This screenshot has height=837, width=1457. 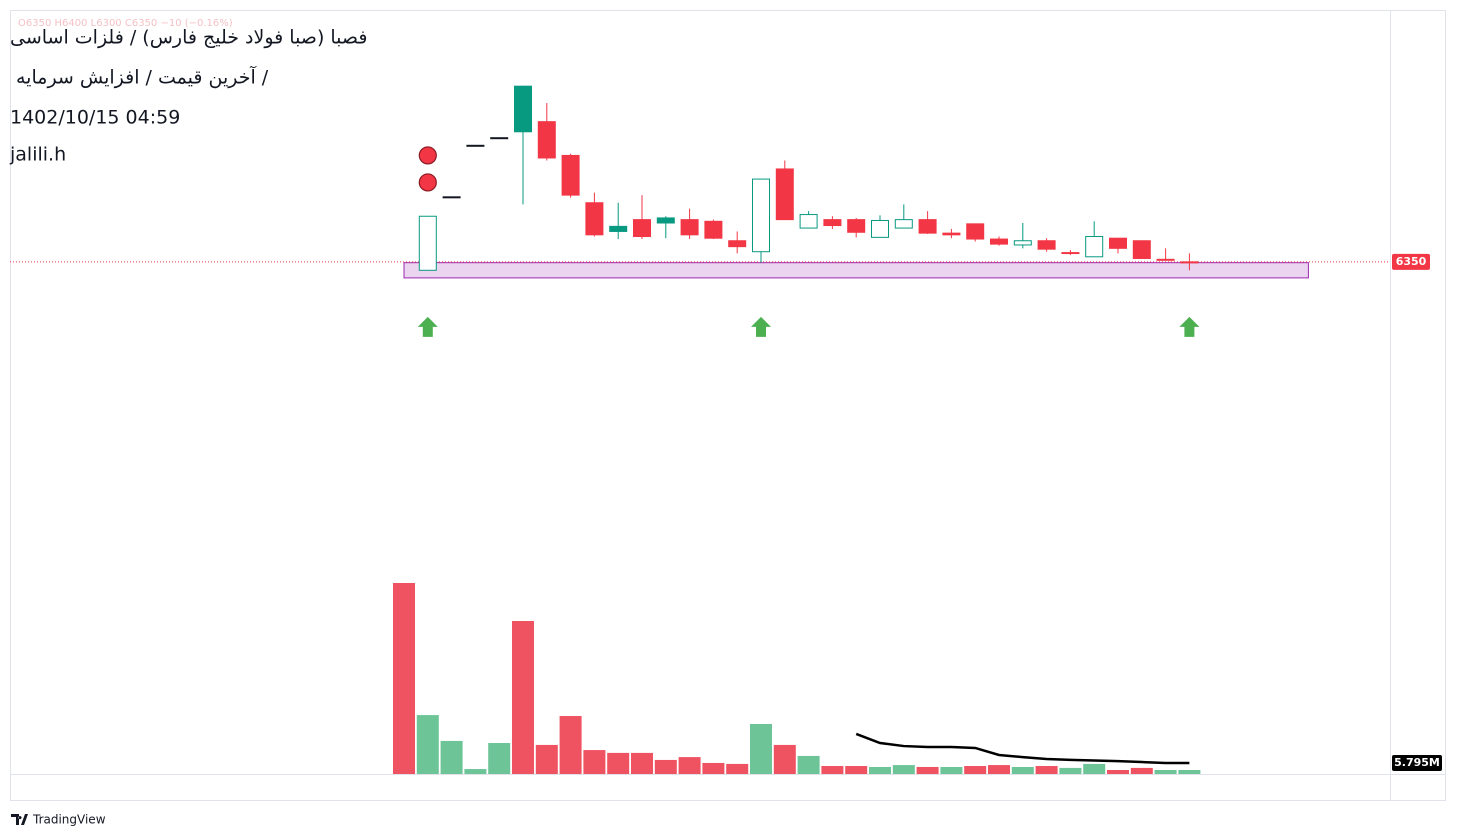 I want to click on volume-ma-label: 5.795M, so click(x=1417, y=762).